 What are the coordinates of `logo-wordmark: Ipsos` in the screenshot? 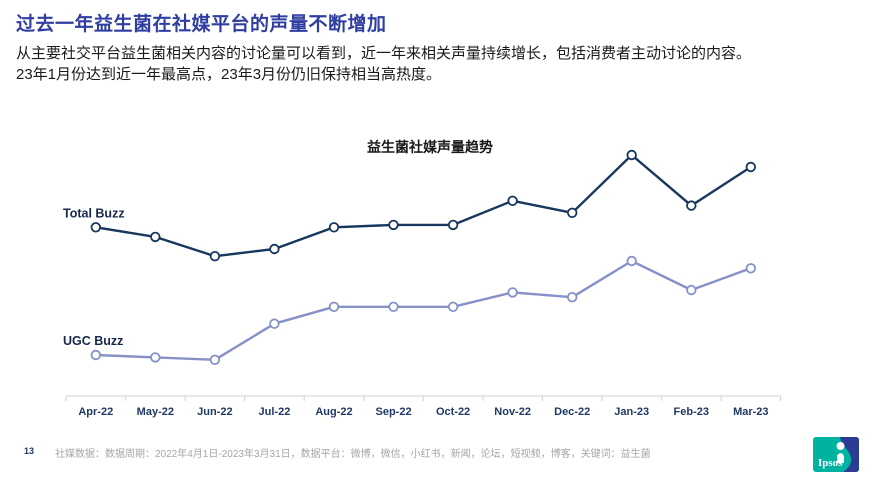 It's located at (830, 463).